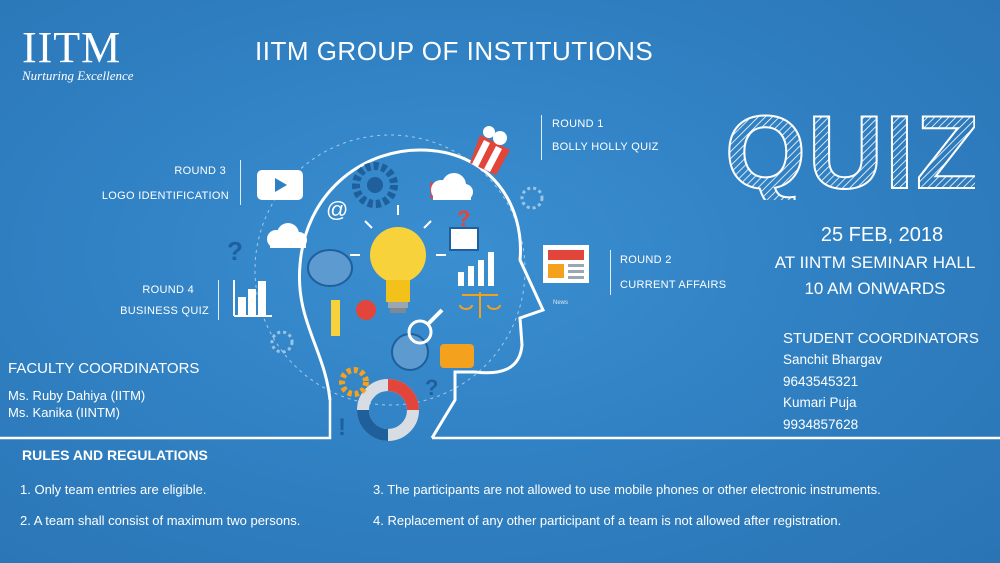  I want to click on magnifier-icon, so click(425, 326).